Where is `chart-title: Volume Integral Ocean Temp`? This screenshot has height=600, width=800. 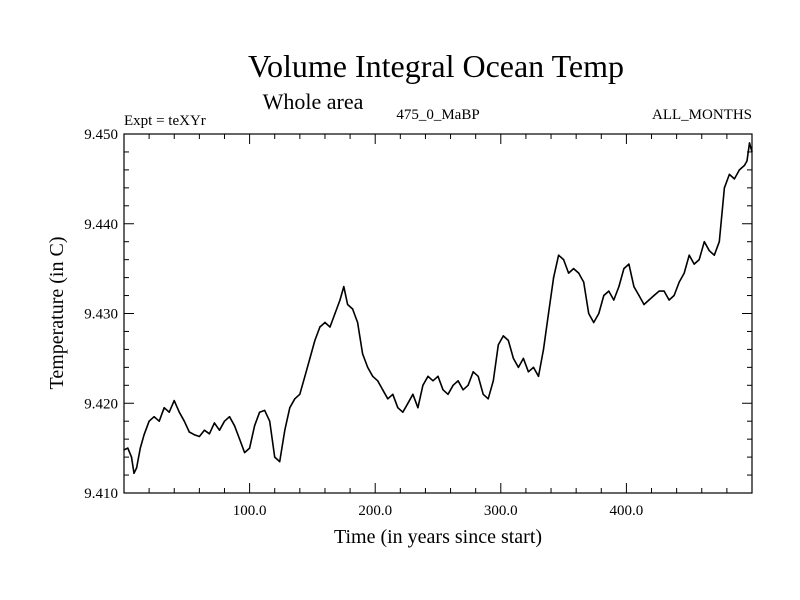
chart-title: Volume Integral Ocean Temp is located at coordinates (436, 66).